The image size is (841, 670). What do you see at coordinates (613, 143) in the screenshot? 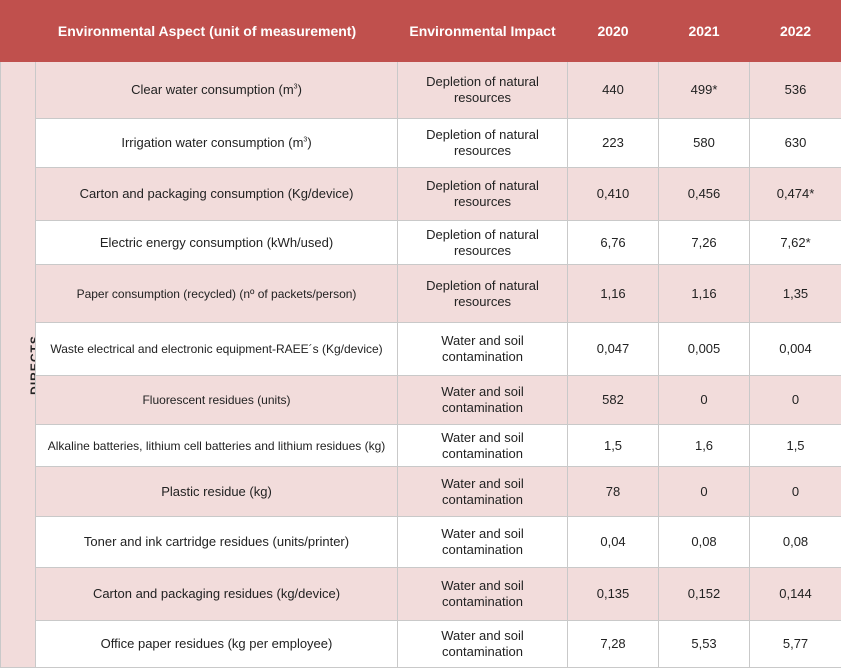
I see `value-2020: 223` at bounding box center [613, 143].